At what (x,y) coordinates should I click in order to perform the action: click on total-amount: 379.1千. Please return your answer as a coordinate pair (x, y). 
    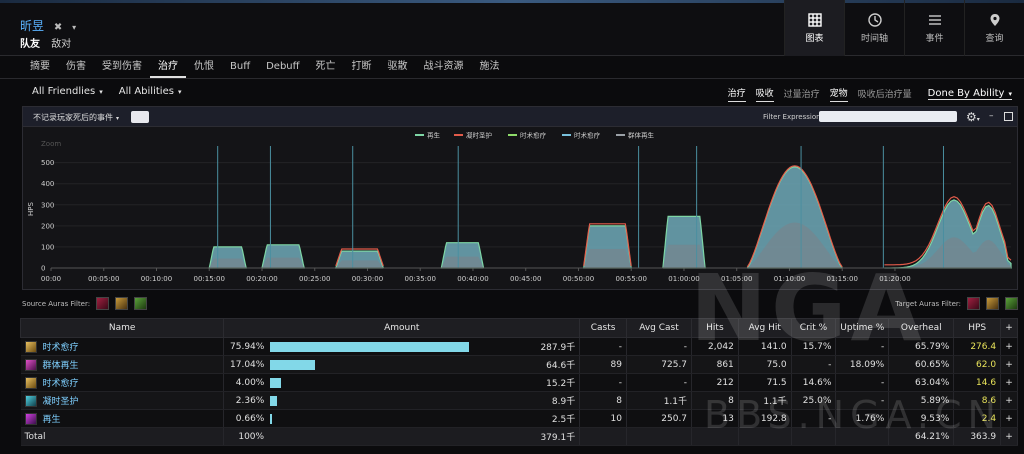
    Looking at the image, I should click on (558, 438).